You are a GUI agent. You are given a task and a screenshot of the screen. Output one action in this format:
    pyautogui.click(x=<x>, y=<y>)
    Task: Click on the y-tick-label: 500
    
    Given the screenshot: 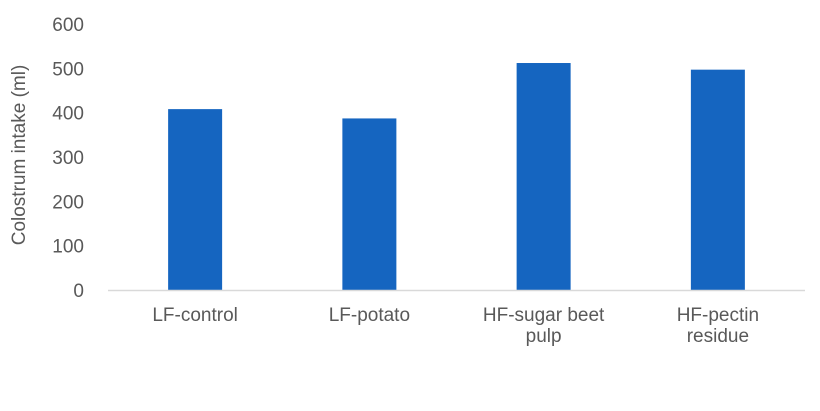 What is the action you would take?
    pyautogui.click(x=68, y=69)
    